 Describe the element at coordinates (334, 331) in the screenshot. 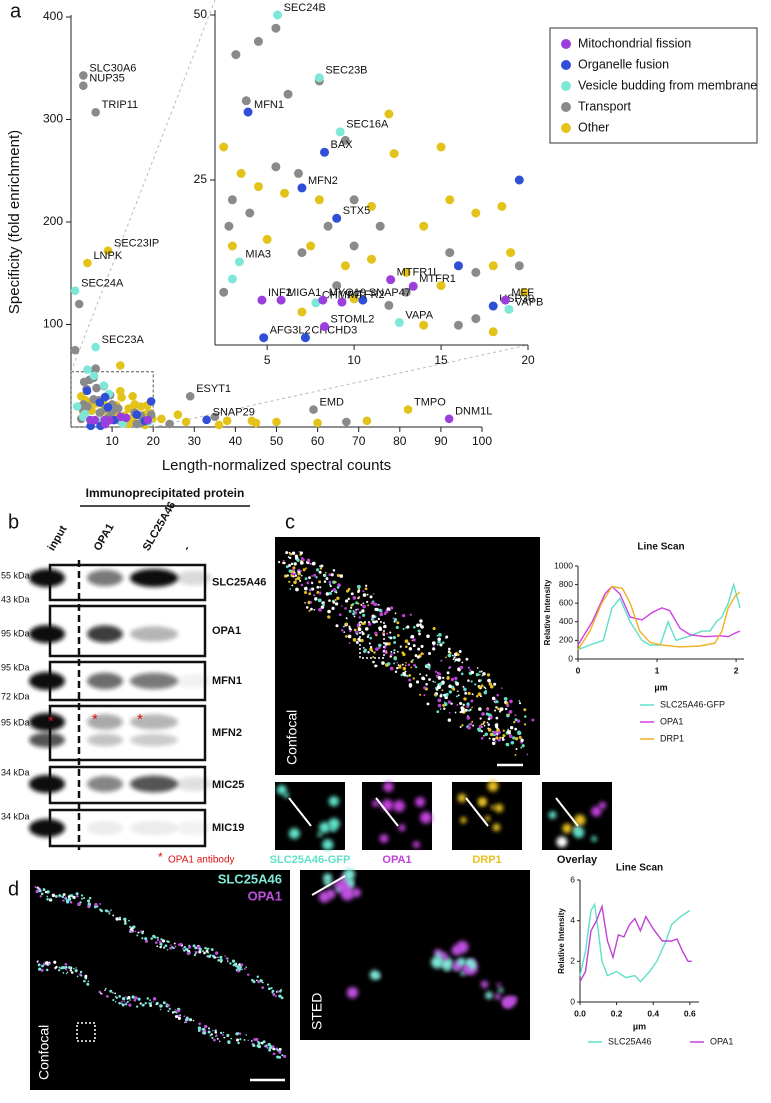

I see `point-label: CHCHD3` at that location.